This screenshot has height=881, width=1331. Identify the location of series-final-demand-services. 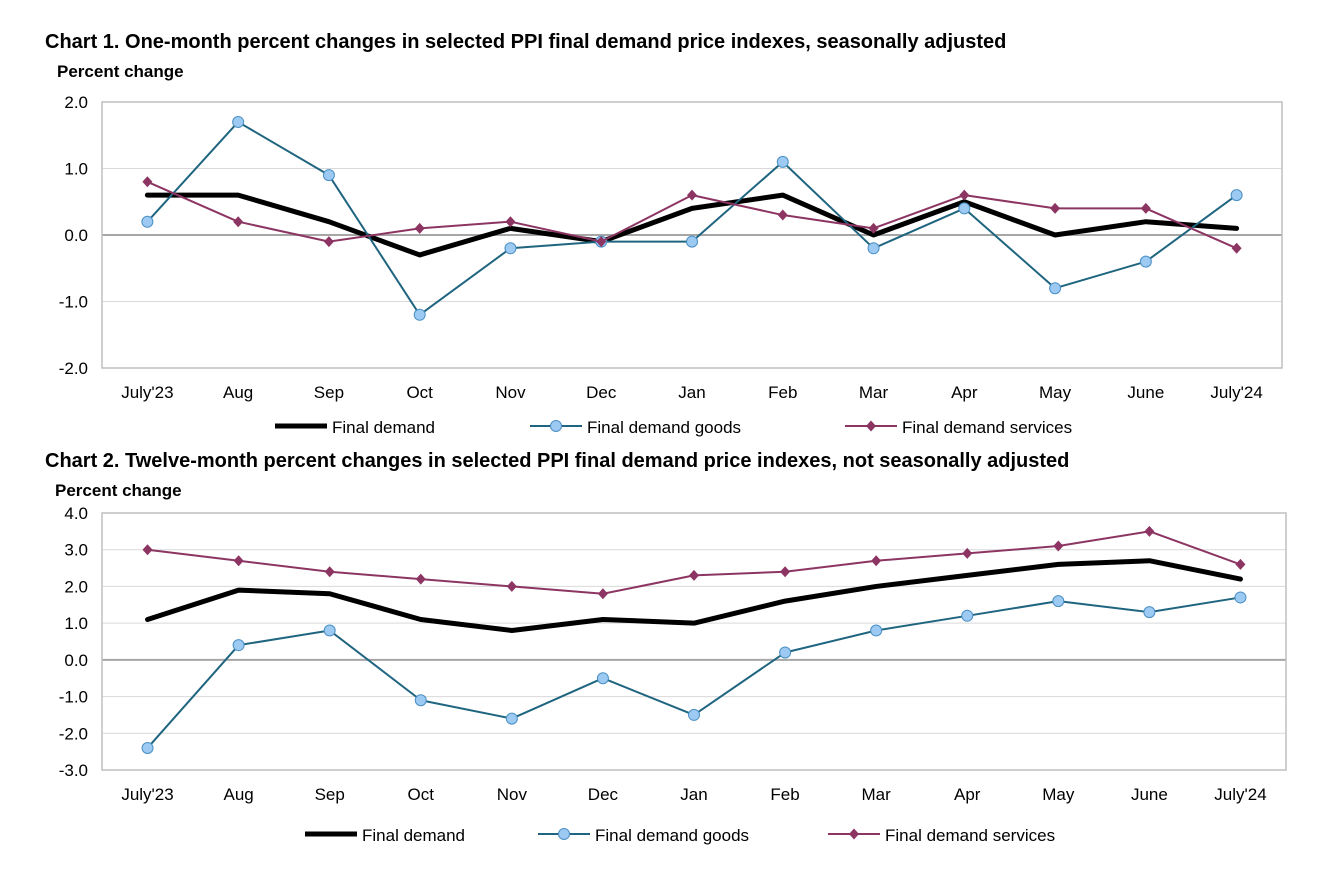
(694, 562).